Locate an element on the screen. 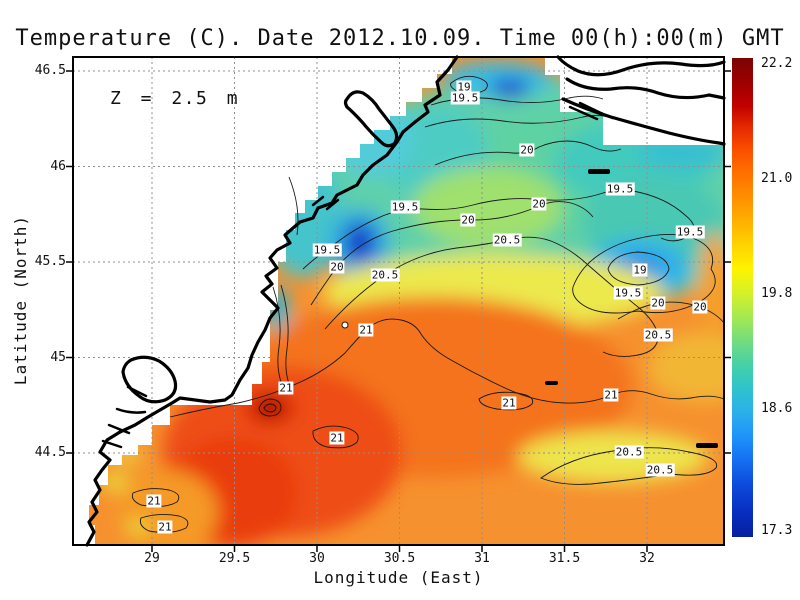 This screenshot has width=800, height=600. x-tick-label: 32 is located at coordinates (647, 558).